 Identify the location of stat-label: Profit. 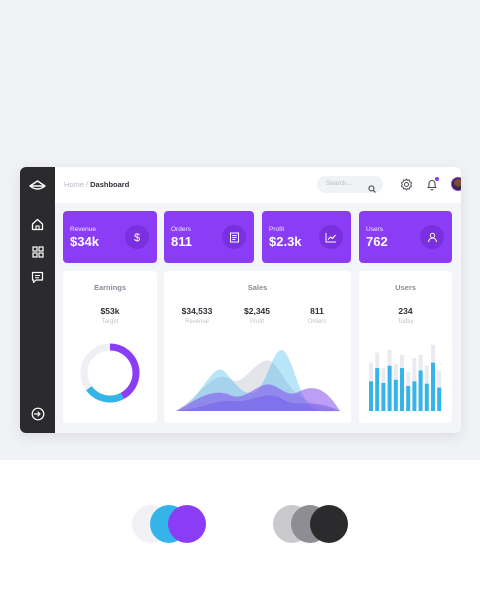
(256, 322).